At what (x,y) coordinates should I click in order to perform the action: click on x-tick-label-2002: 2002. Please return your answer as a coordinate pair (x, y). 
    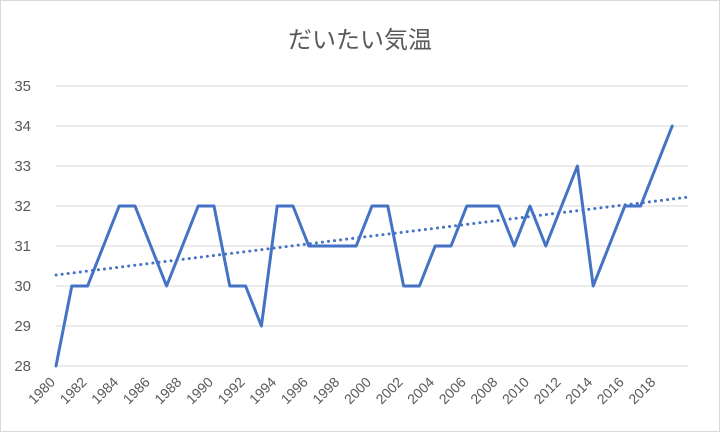
    Looking at the image, I should click on (388, 390).